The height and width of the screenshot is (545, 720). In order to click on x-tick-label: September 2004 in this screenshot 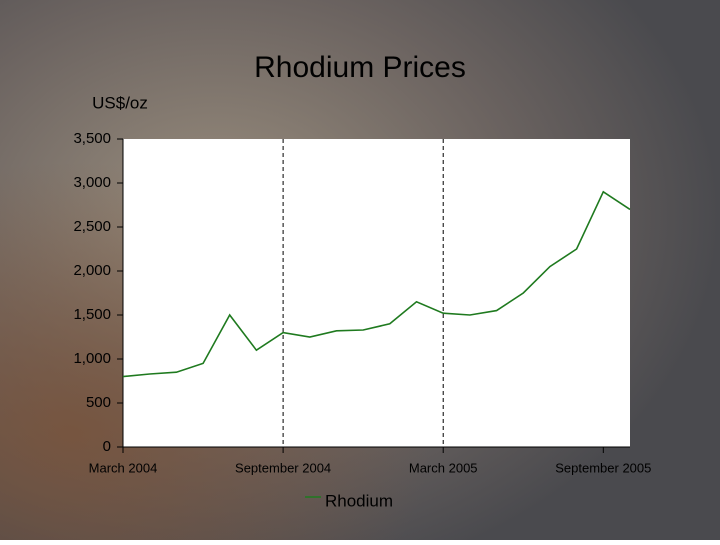, I will do `click(283, 467)`.